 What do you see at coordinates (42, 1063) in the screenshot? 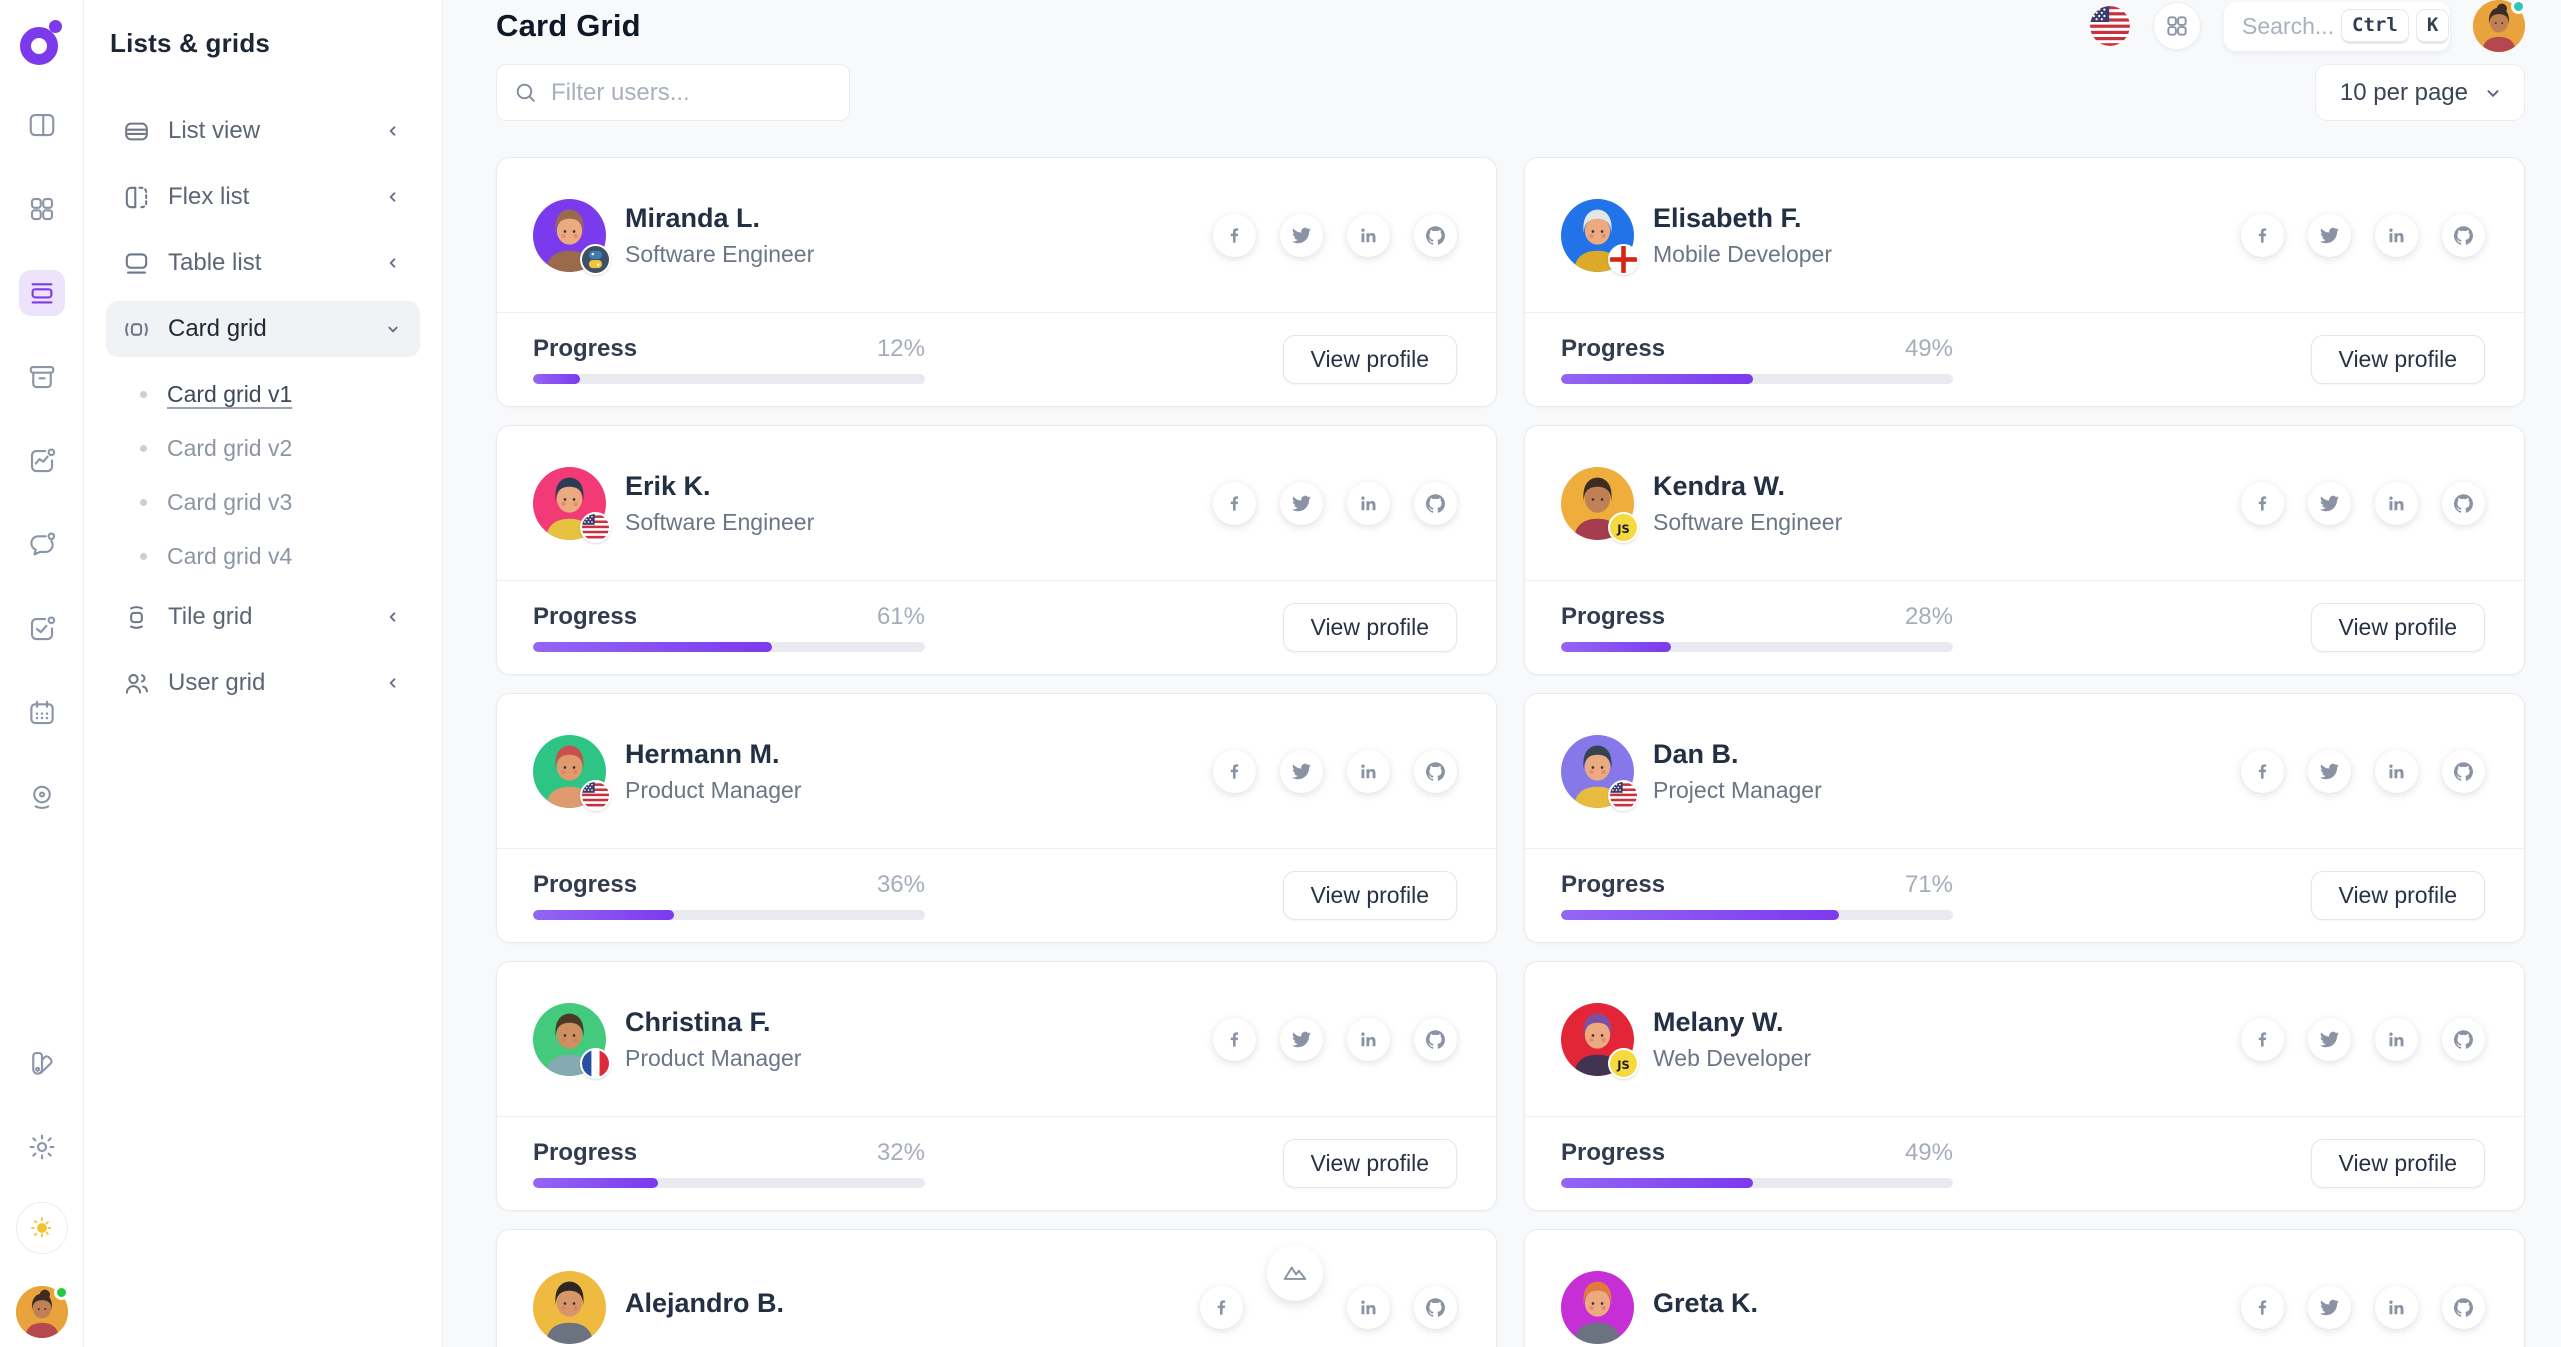
I see `swatches-icon` at bounding box center [42, 1063].